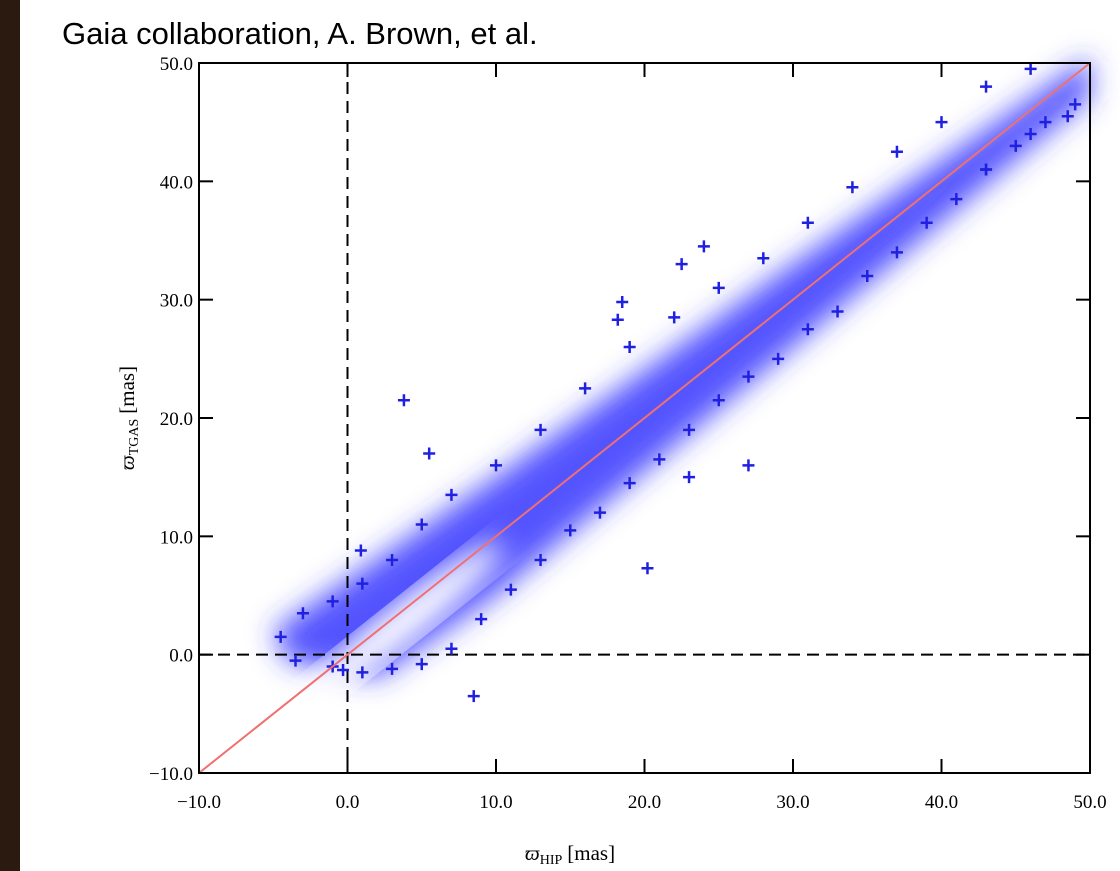 The height and width of the screenshot is (871, 1120). What do you see at coordinates (127, 462) in the screenshot?
I see `y-label-symbol: ϖ` at bounding box center [127, 462].